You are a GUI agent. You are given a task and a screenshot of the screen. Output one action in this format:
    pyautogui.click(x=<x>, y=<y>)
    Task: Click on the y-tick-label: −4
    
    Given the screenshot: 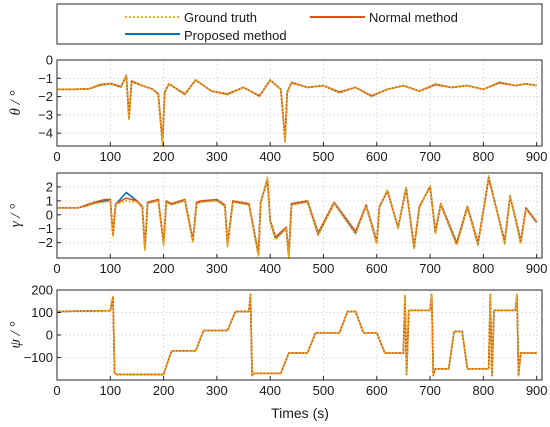 What is the action you would take?
    pyautogui.click(x=45, y=133)
    